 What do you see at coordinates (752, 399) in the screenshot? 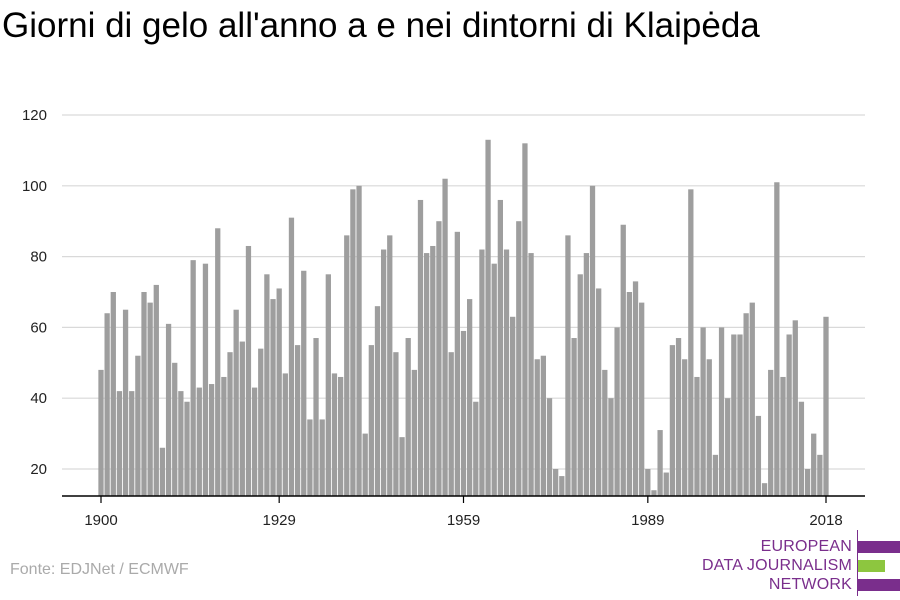
I see `bar-2006` at bounding box center [752, 399].